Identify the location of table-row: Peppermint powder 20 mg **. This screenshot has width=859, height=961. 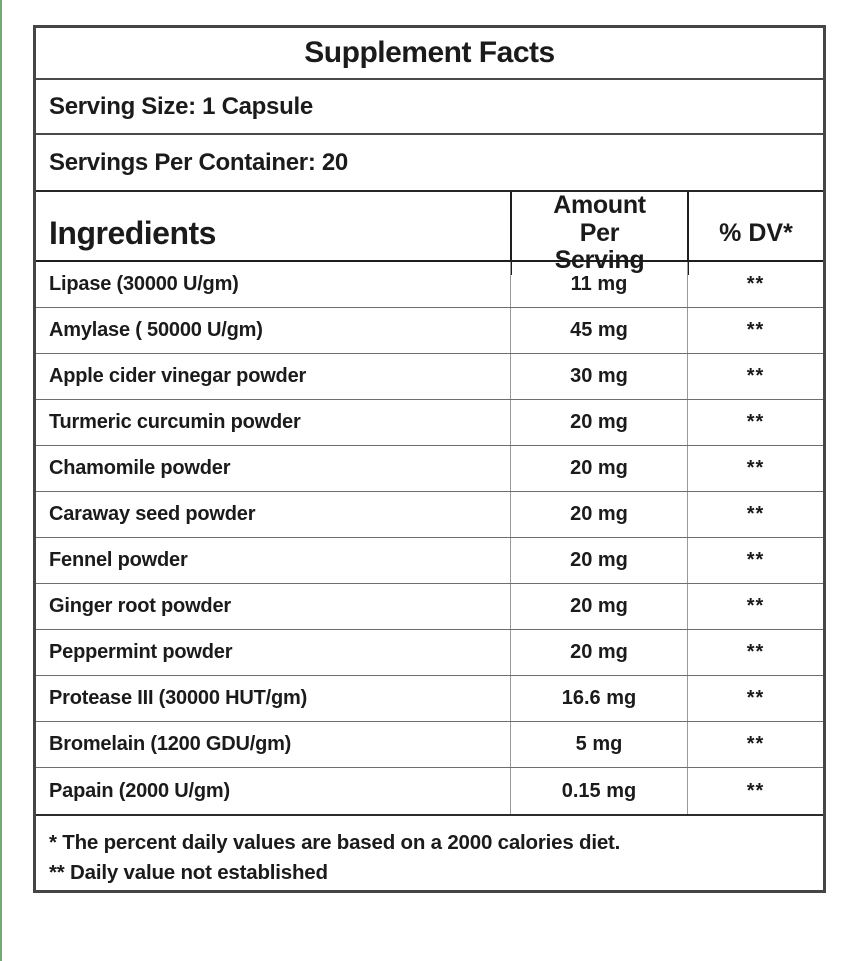
(429, 653).